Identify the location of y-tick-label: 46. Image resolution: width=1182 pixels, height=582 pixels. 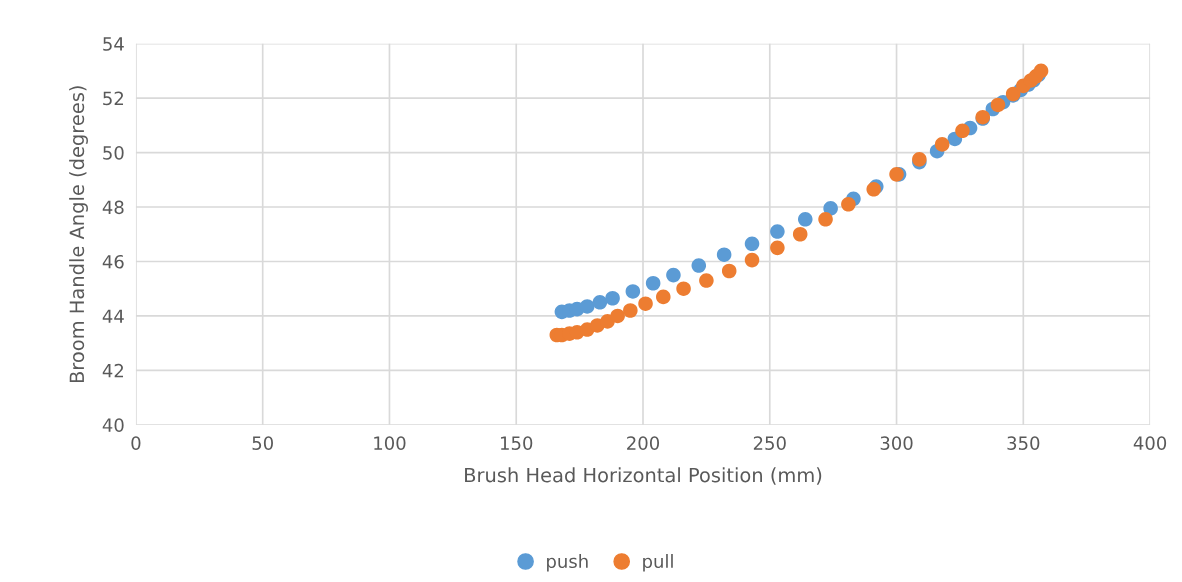
(113, 261).